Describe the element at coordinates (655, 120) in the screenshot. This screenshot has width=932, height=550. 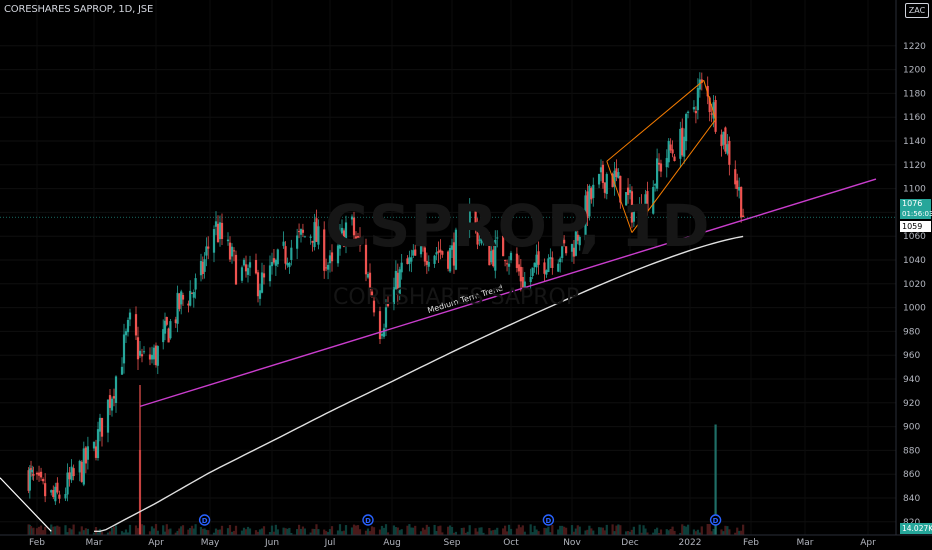
I see `channel-line` at that location.